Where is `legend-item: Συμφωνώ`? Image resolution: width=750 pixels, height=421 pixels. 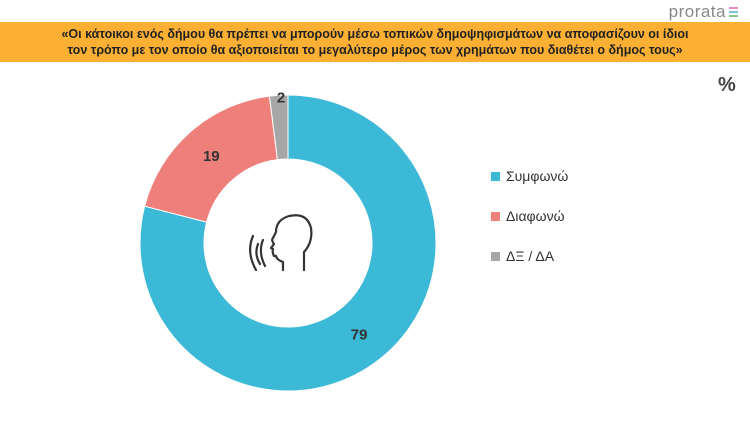 legend-item: Συμφωνώ is located at coordinates (529, 176).